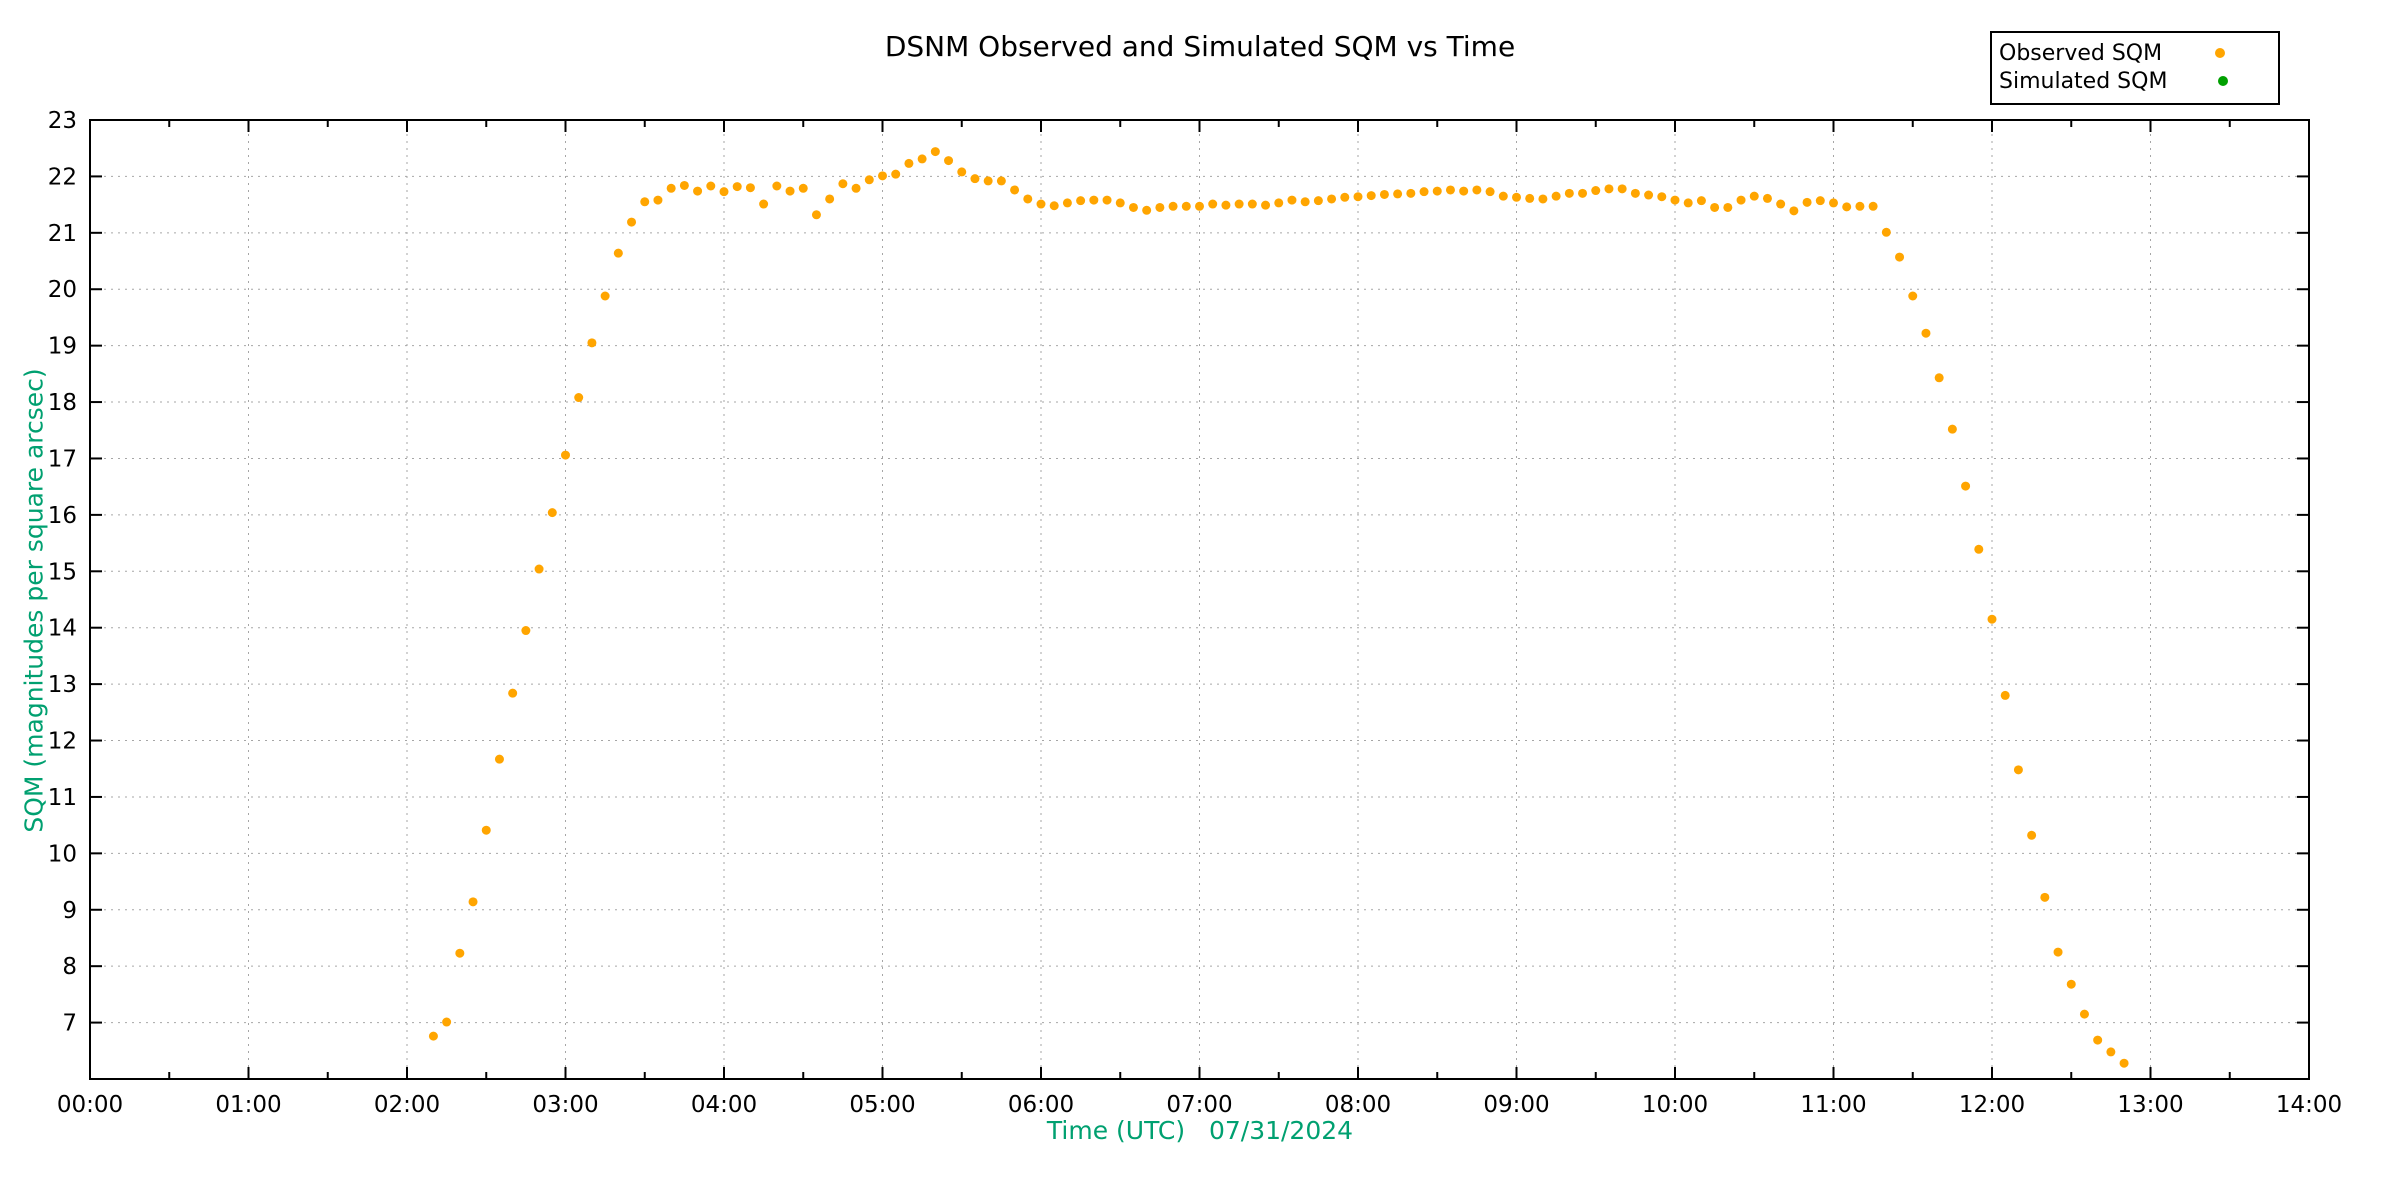 This screenshot has width=2400, height=1200. I want to click on y-tick-label: 11, so click(62, 798).